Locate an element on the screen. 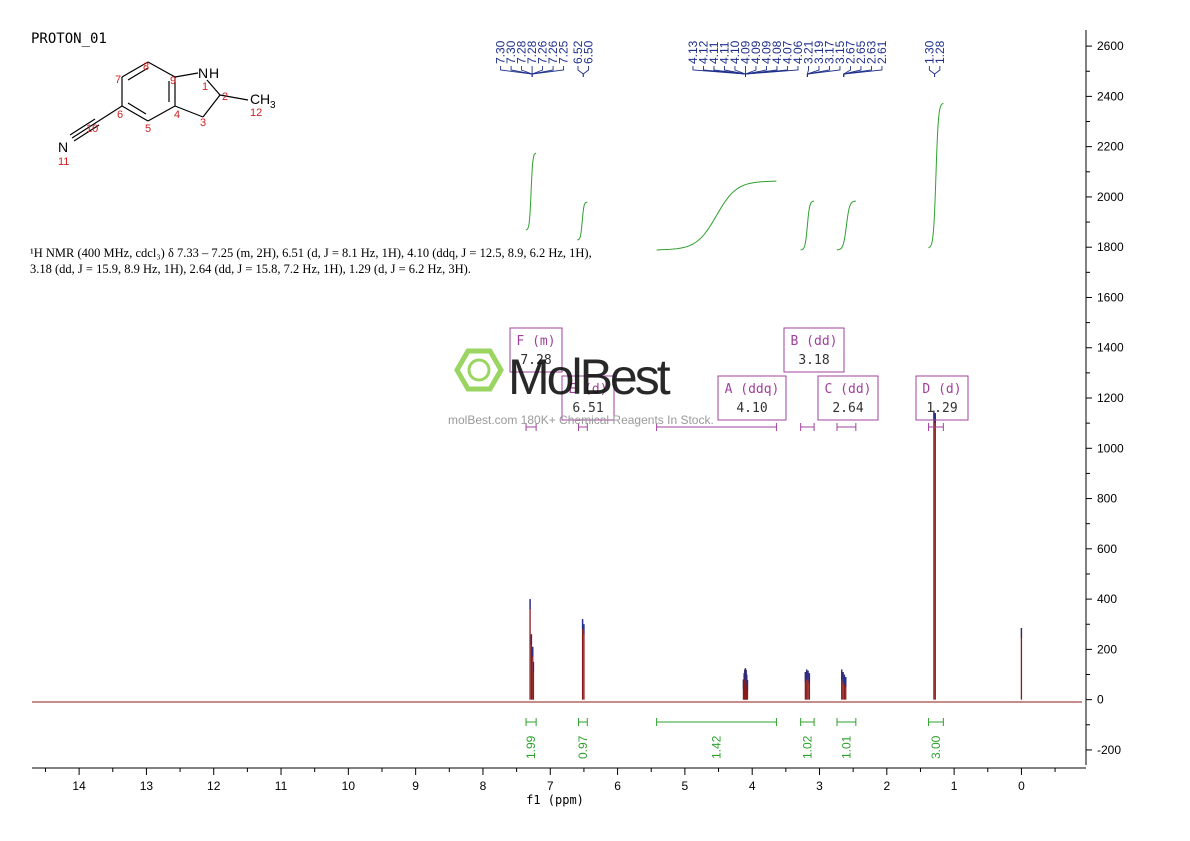 This screenshot has height=841, width=1190. y-tick-label: 600 is located at coordinates (1107, 549).